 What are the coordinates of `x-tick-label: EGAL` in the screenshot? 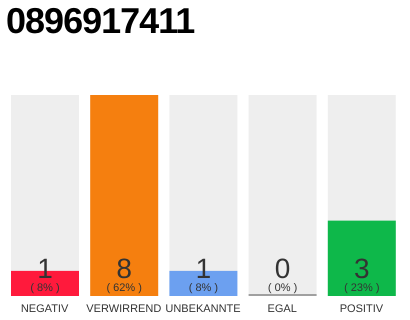 It's located at (282, 308).